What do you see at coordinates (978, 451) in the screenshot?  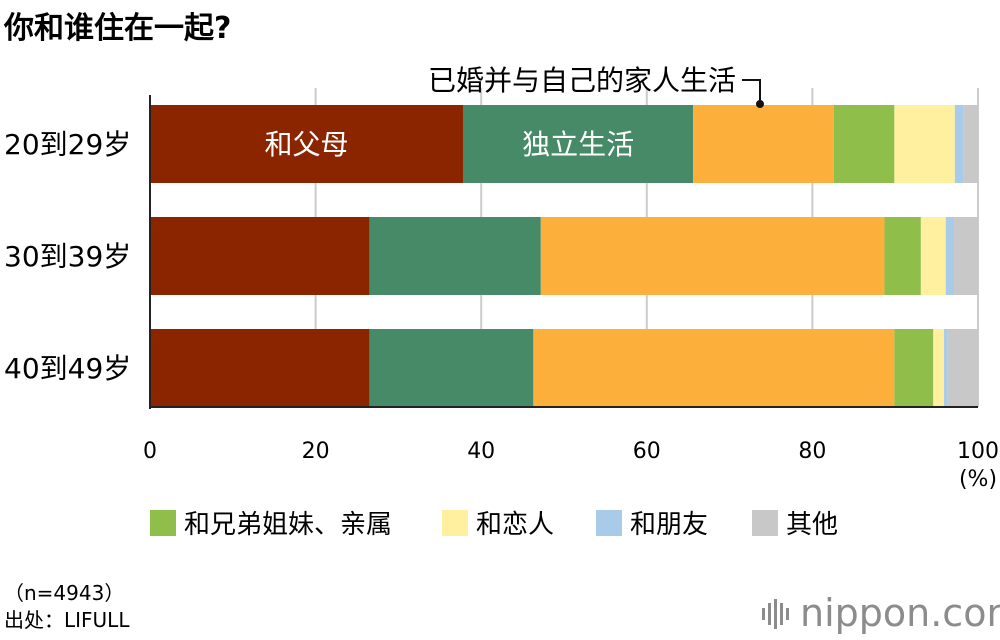 I see `x-tick-label: 100` at bounding box center [978, 451].